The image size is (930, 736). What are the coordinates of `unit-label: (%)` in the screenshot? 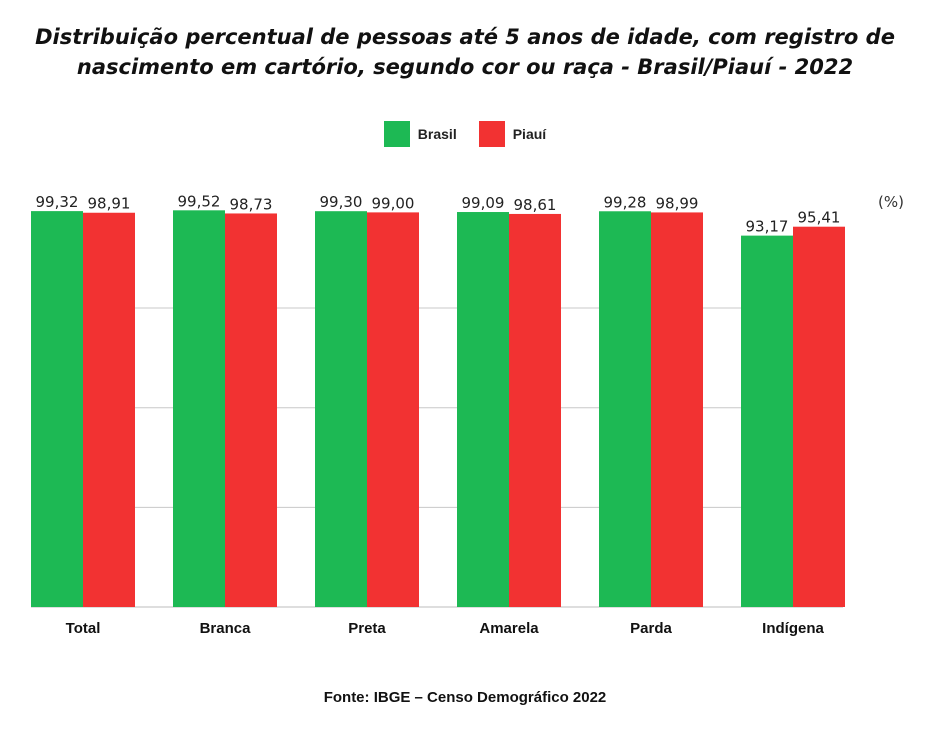 It's located at (891, 202).